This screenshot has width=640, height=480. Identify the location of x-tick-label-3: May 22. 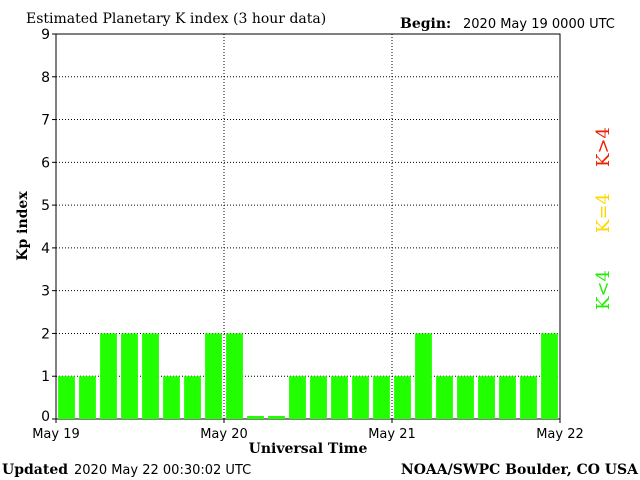
(560, 434).